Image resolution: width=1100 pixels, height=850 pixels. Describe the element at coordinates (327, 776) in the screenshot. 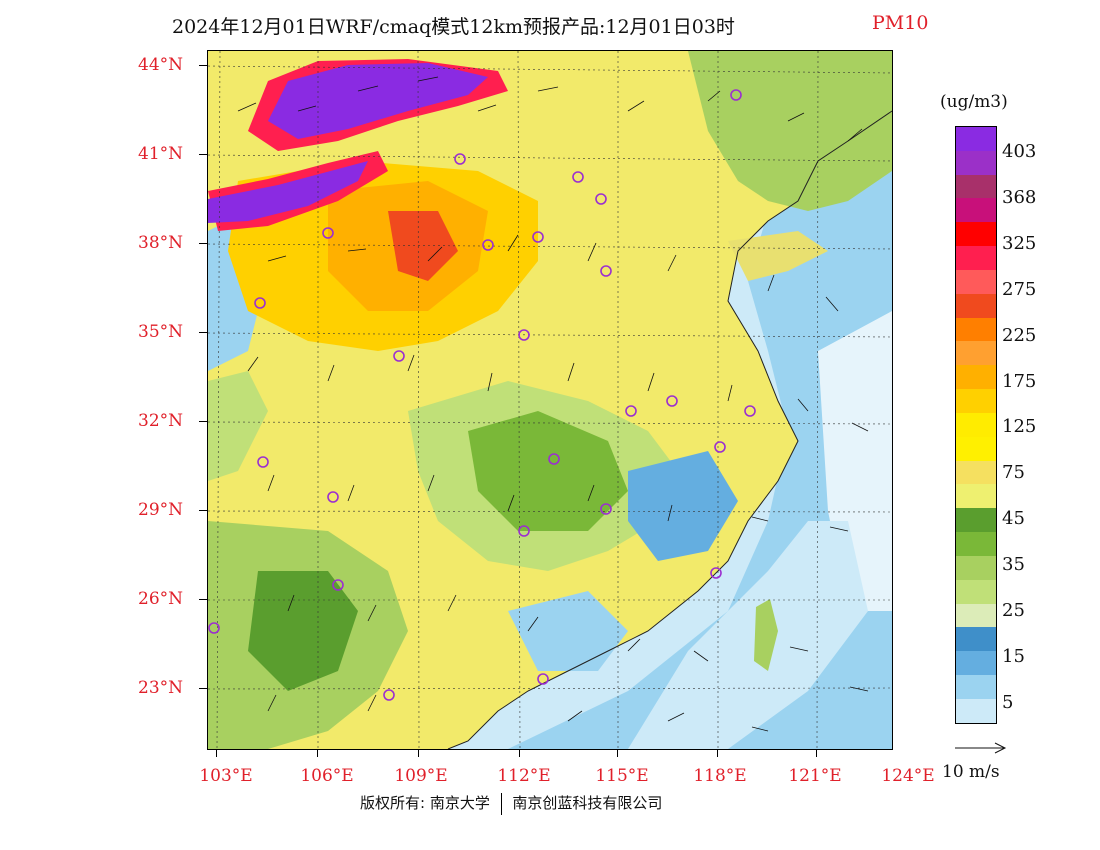

I see `lon-label-106: 106°E` at that location.